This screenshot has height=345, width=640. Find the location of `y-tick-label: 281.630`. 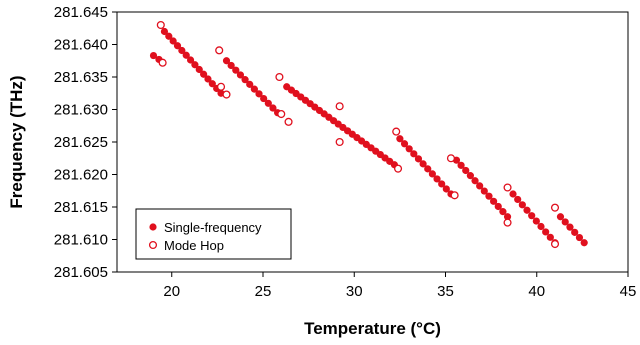

y-tick-label: 281.630 is located at coordinates (81, 110).